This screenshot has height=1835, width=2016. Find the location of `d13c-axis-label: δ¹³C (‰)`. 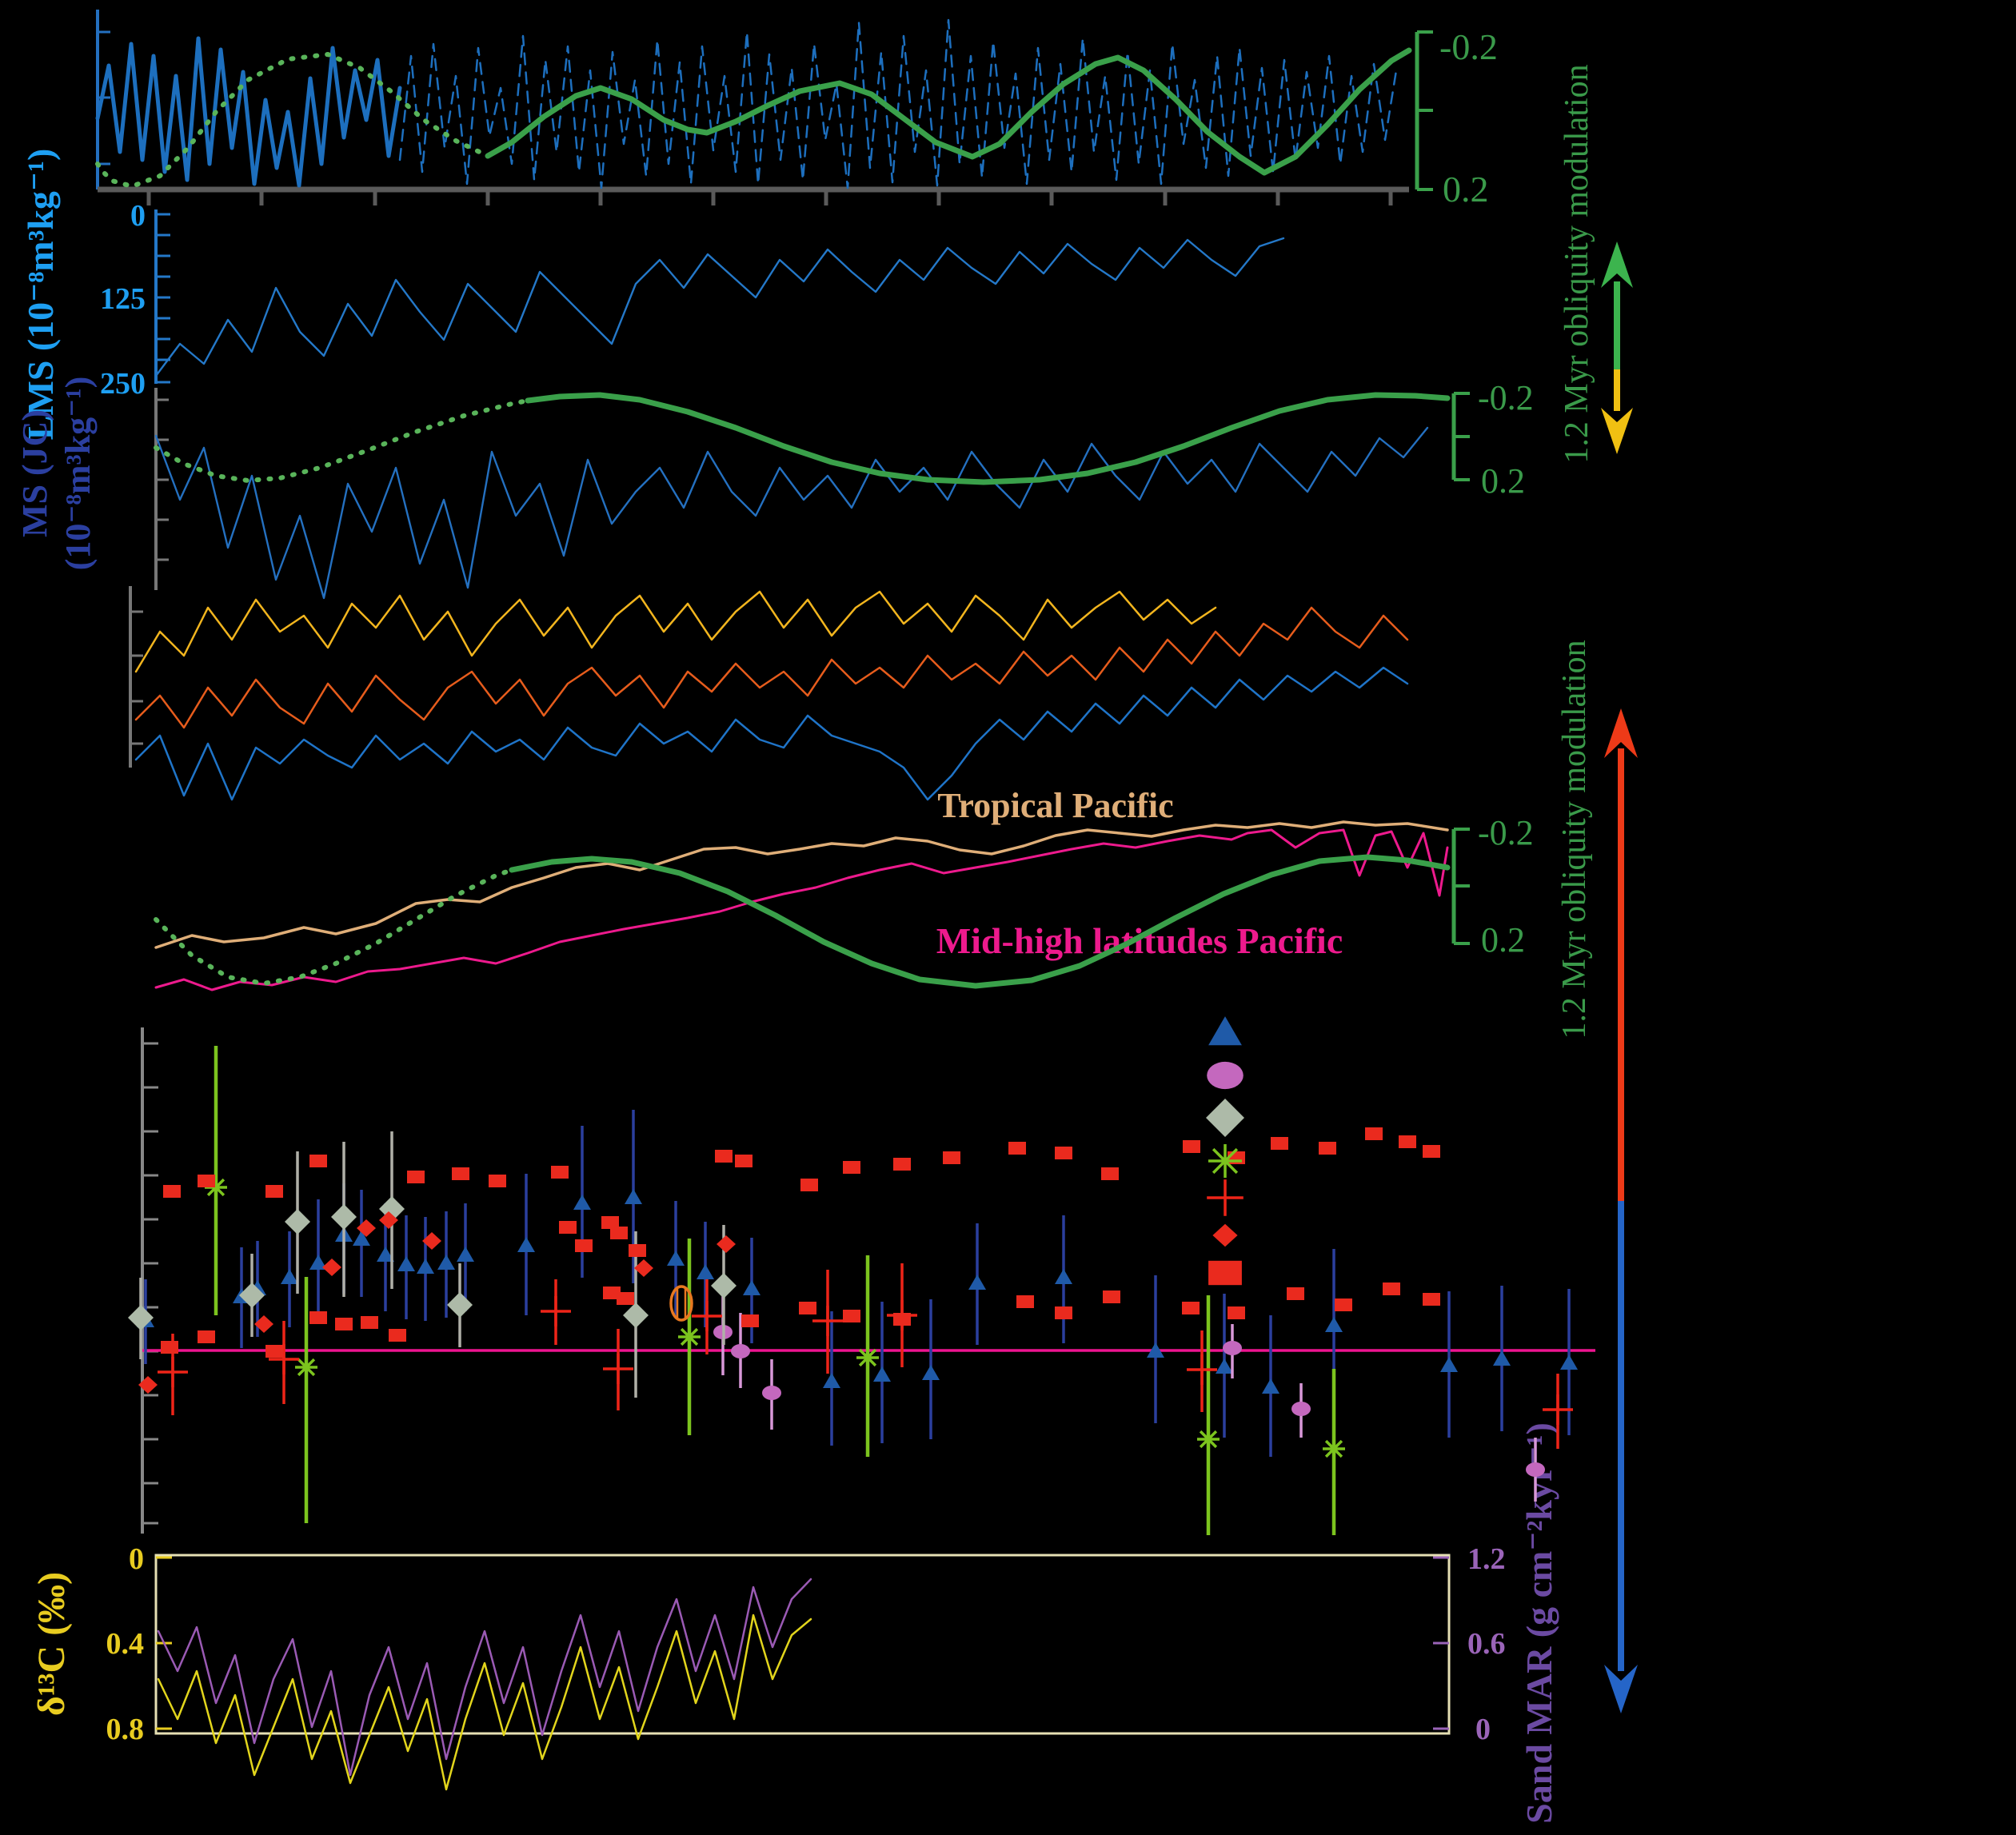

d13c-axis-label: δ¹³C (‰) is located at coordinates (52, 1644).